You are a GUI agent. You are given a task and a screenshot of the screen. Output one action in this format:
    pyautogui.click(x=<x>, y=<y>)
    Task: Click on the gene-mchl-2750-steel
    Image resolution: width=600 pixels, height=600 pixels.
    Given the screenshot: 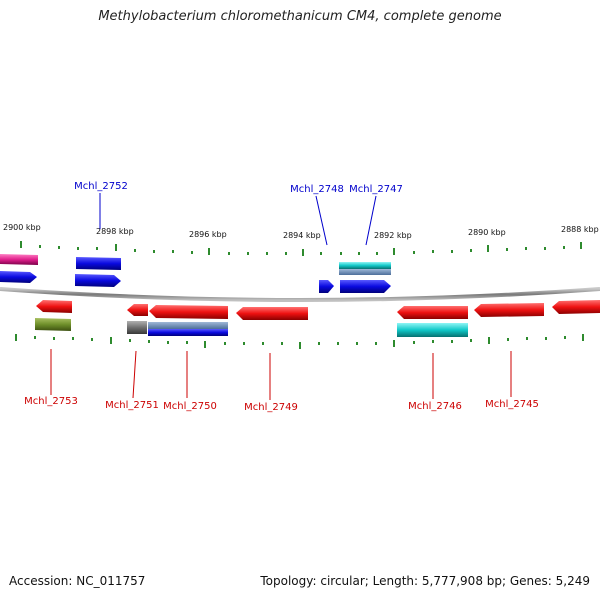 What is the action you would take?
    pyautogui.click(x=188, y=325)
    